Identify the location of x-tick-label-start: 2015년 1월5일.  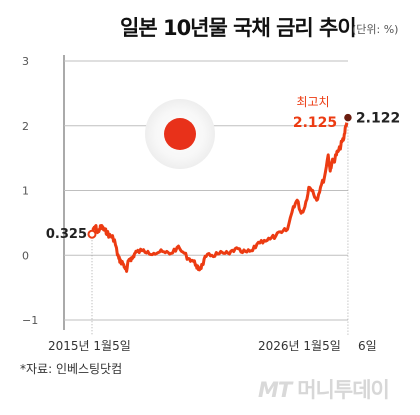
(89, 346).